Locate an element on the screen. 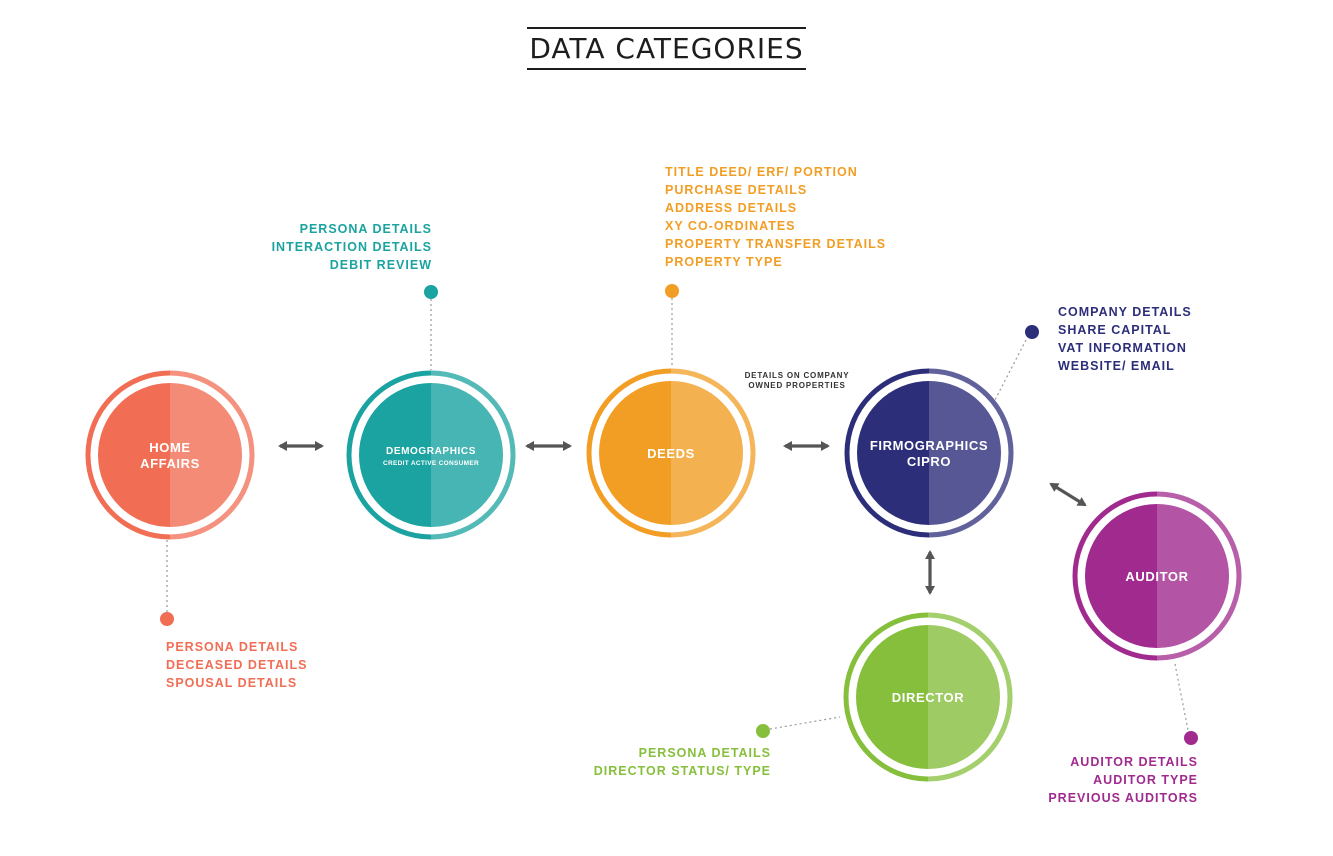  director-leader is located at coordinates (805, 723).